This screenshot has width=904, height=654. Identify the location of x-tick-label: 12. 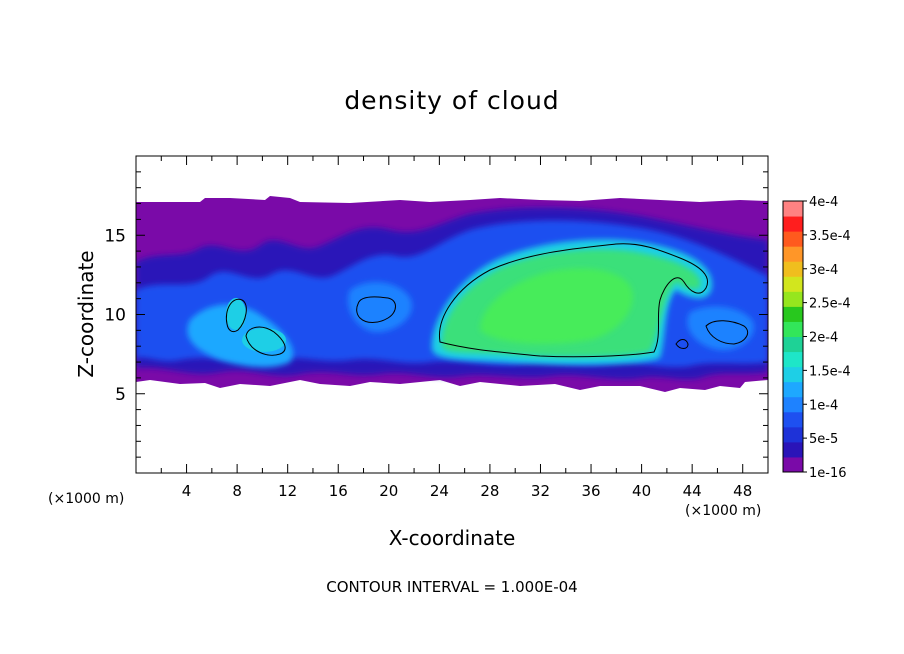
(287, 491).